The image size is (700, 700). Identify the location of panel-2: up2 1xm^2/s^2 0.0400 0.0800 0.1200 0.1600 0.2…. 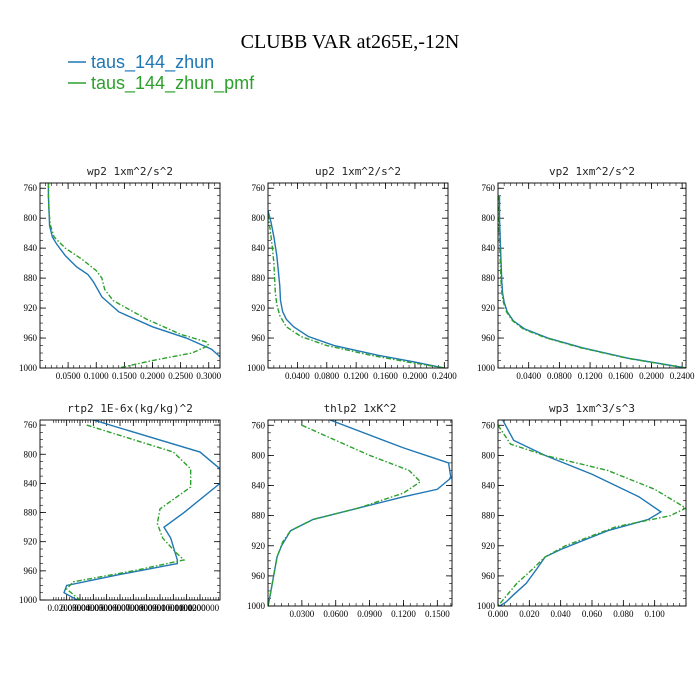
(352, 273).